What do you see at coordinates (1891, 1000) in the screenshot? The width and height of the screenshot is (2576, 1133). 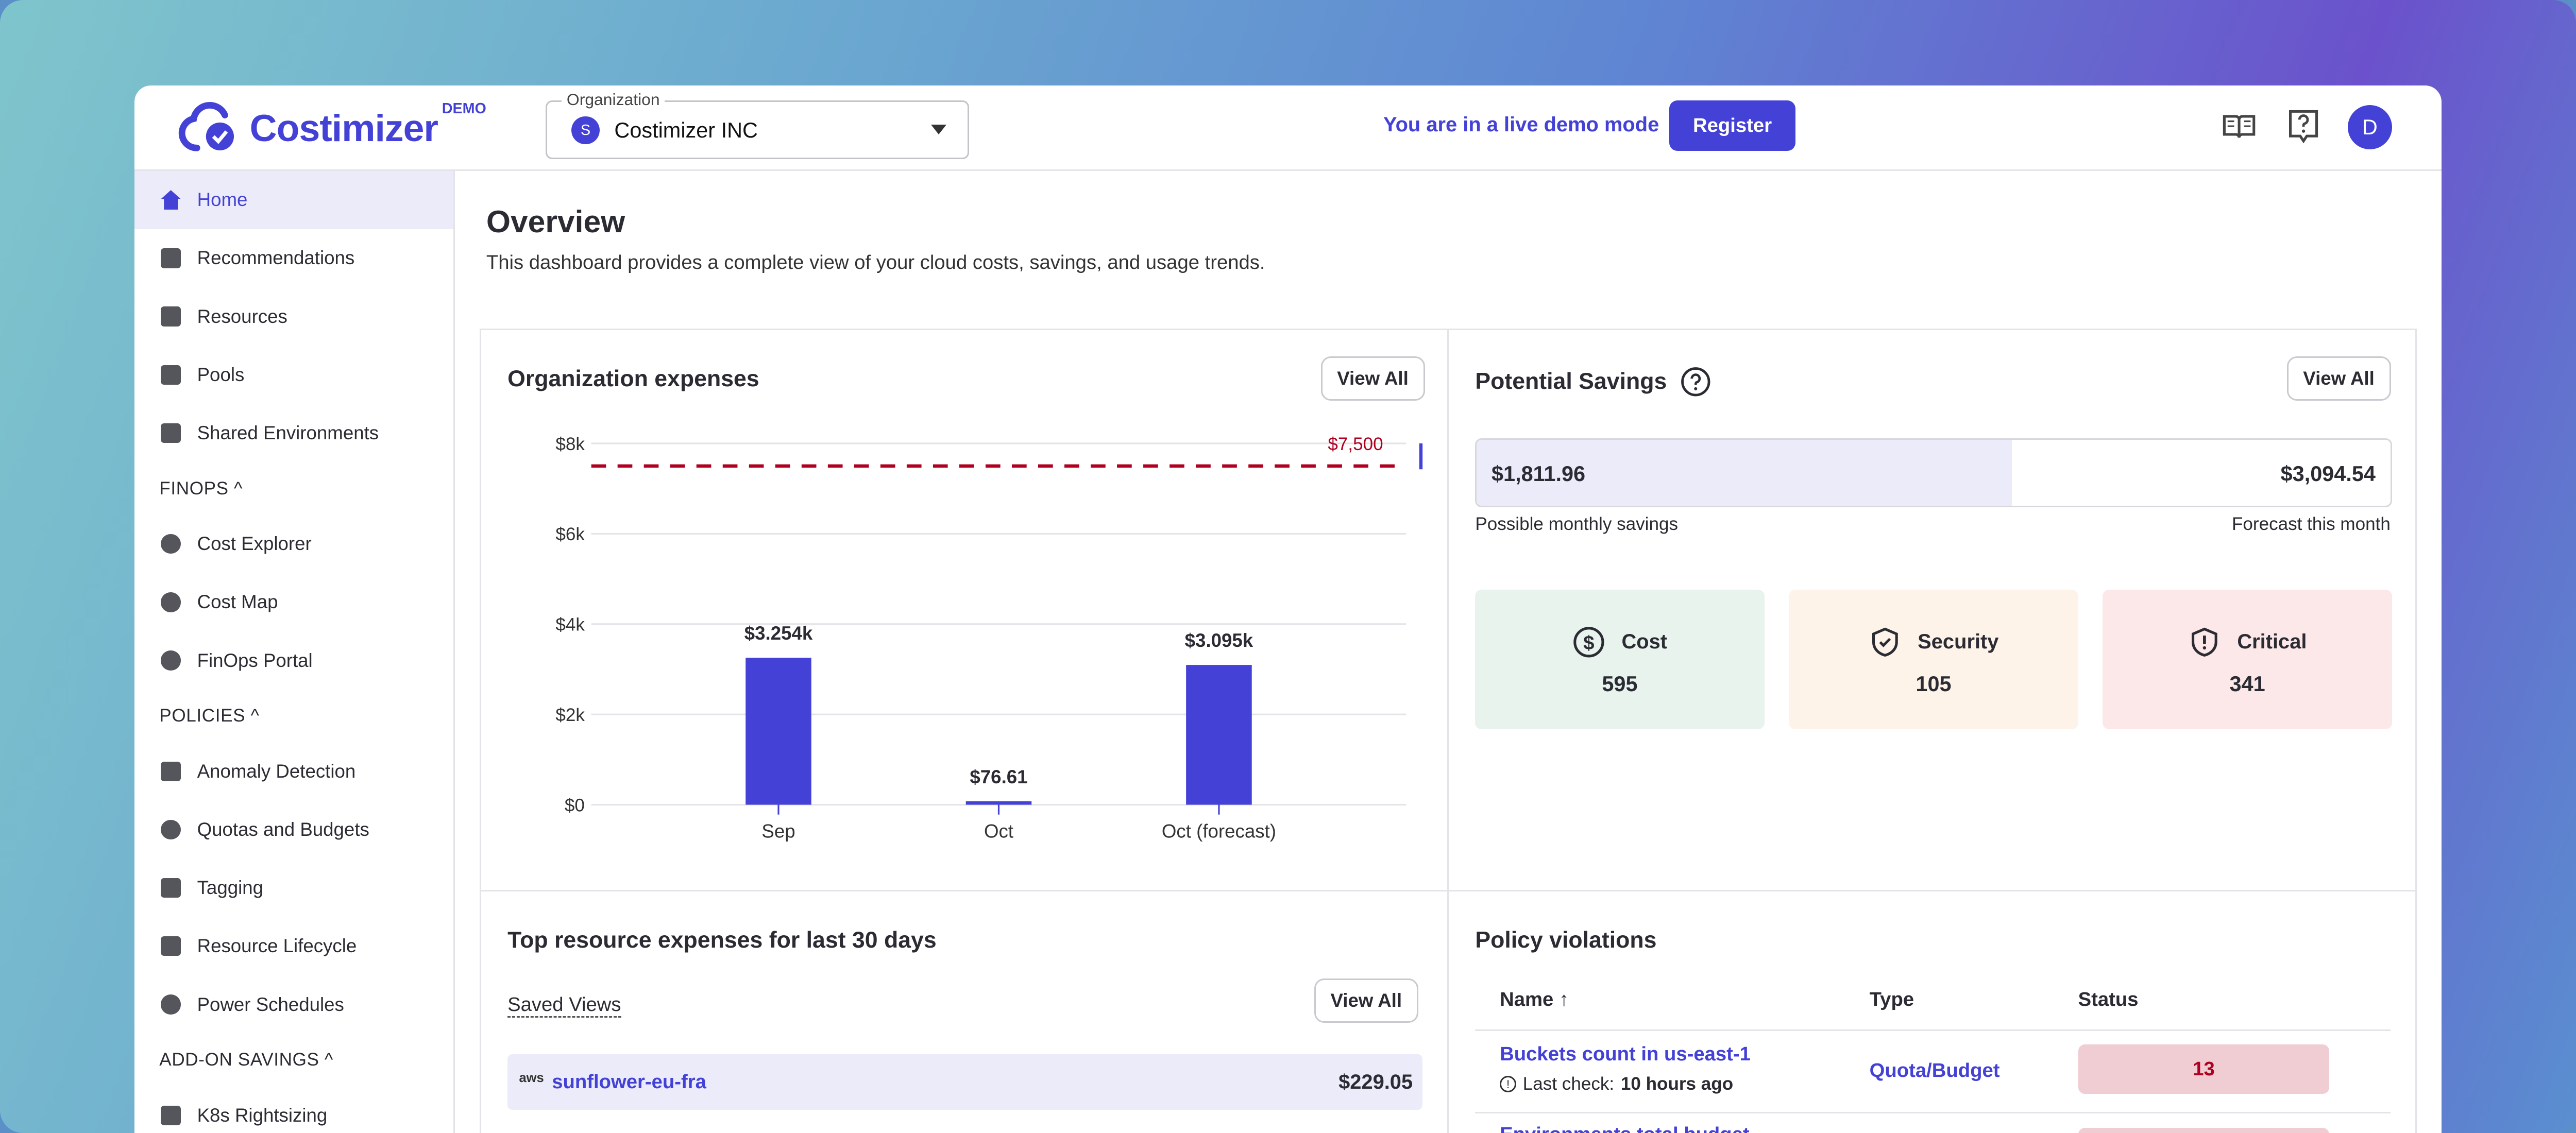 I see `column-type: Type` at bounding box center [1891, 1000].